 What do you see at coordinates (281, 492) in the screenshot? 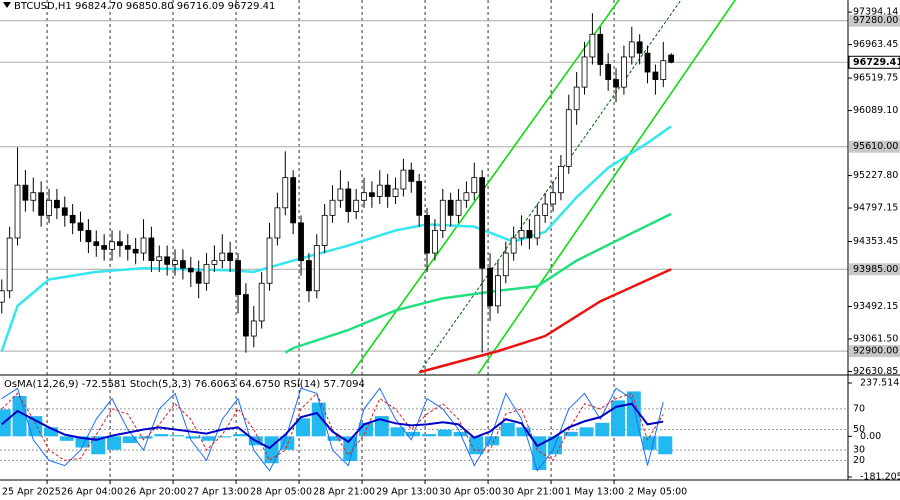
I see `x-tick-label: 28 Apr 05:00` at bounding box center [281, 492].